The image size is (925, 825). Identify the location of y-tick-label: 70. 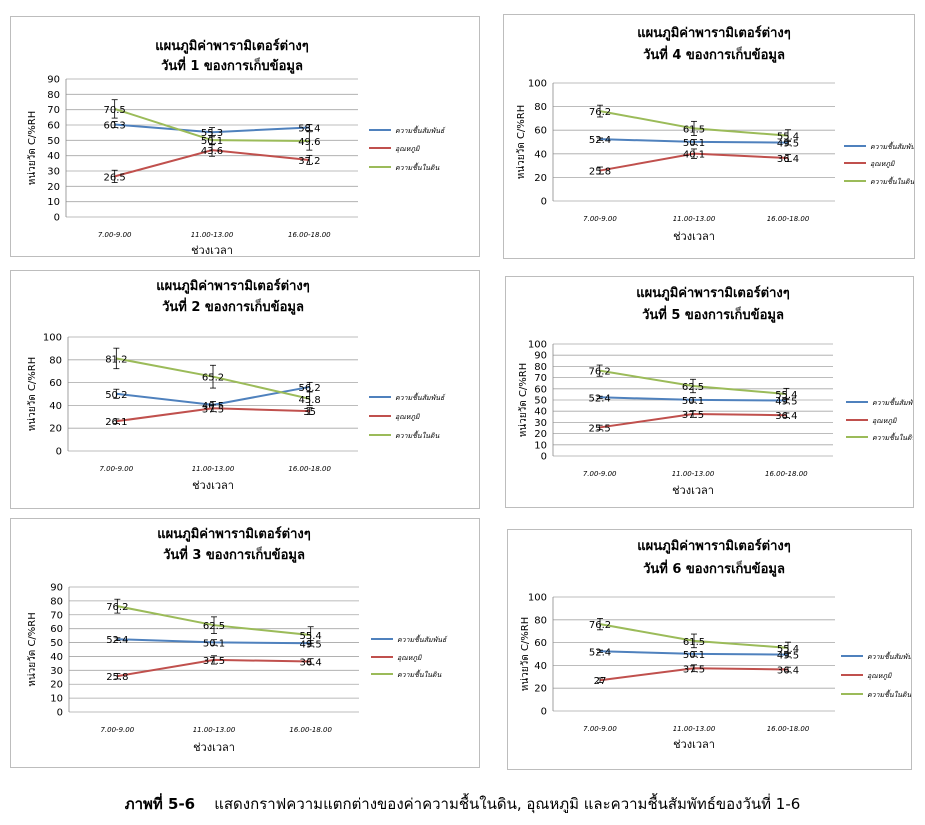
(53, 110).